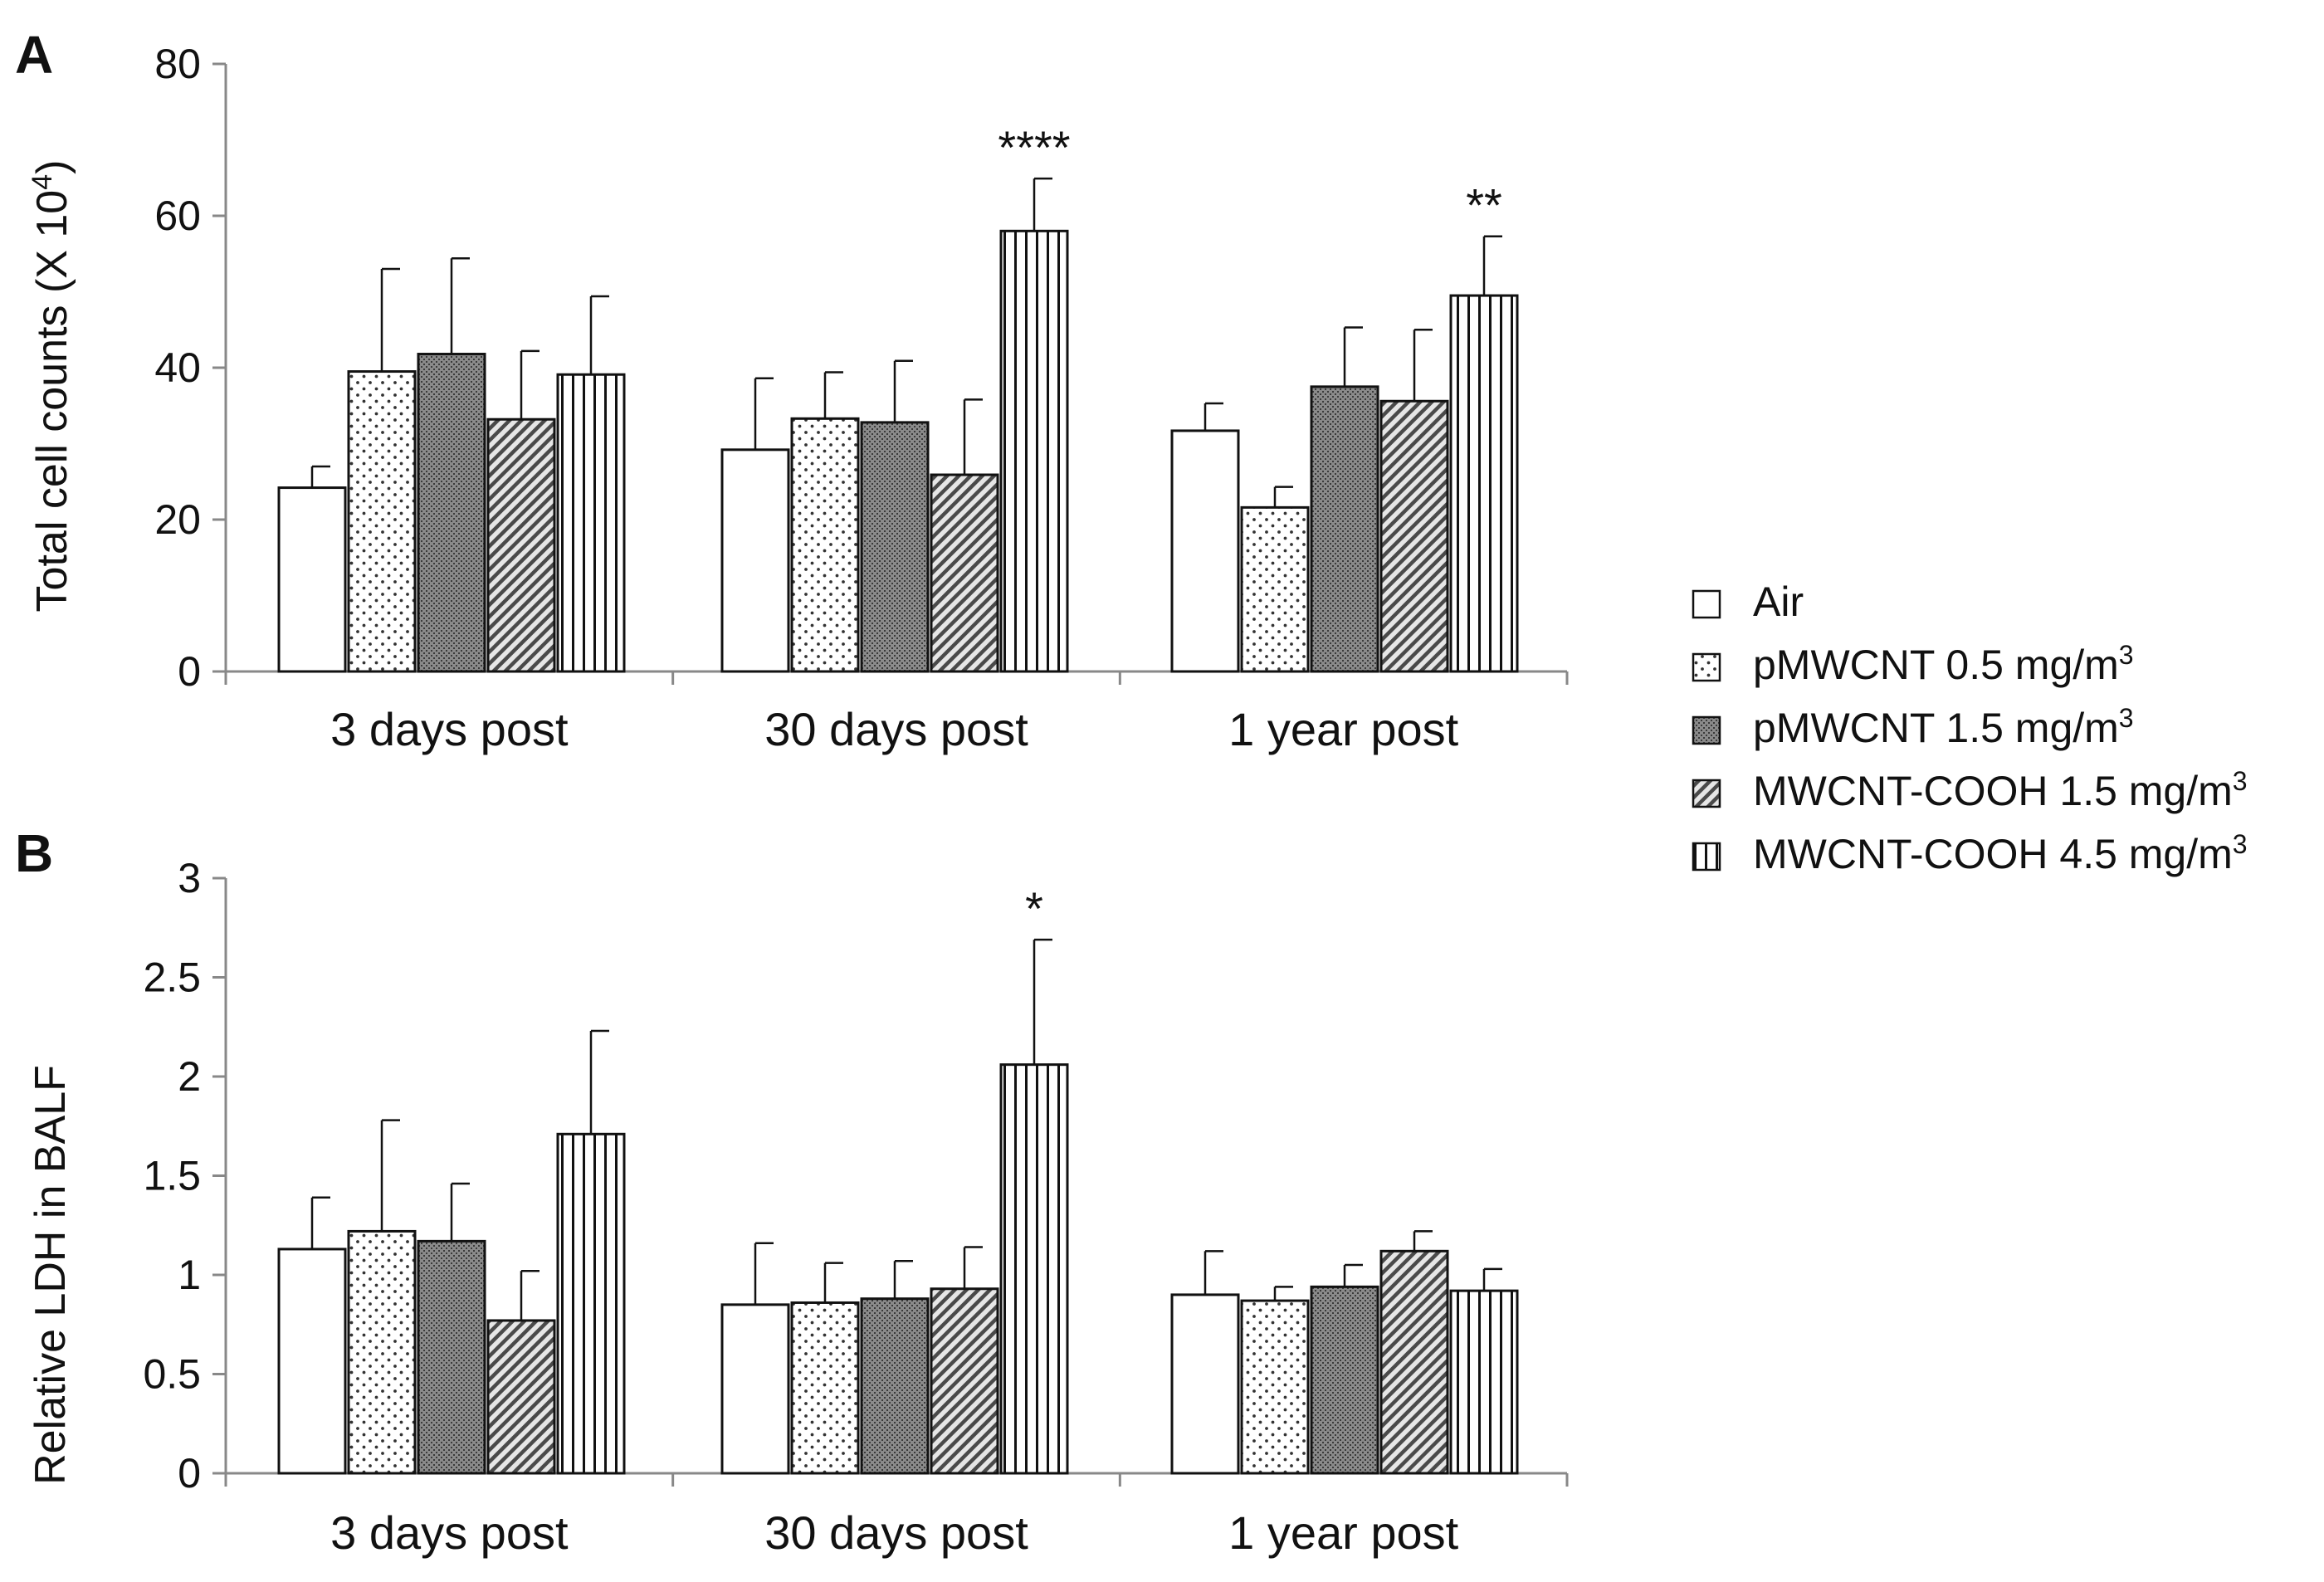 The height and width of the screenshot is (1582, 2324). What do you see at coordinates (2000, 853) in the screenshot?
I see `legend-item-label: MWCNT-COOH 4.5 mg/m3` at bounding box center [2000, 853].